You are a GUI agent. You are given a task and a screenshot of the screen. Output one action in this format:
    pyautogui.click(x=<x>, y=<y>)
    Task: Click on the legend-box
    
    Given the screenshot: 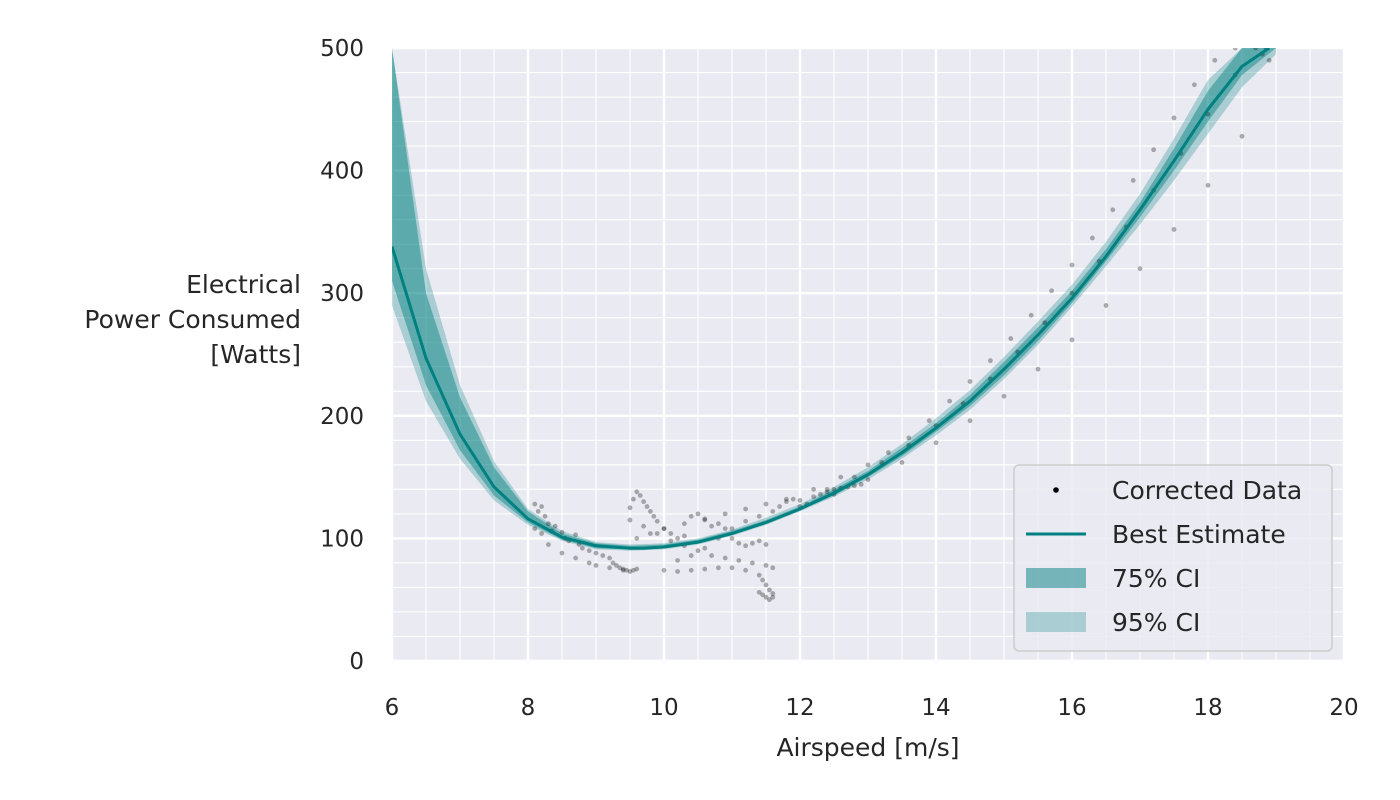 What is the action you would take?
    pyautogui.click(x=1173, y=558)
    